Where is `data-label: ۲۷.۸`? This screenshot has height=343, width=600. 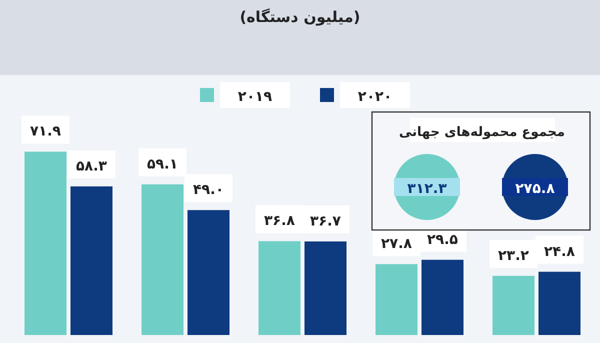 data-label: ۲۷.۸ is located at coordinates (396, 244).